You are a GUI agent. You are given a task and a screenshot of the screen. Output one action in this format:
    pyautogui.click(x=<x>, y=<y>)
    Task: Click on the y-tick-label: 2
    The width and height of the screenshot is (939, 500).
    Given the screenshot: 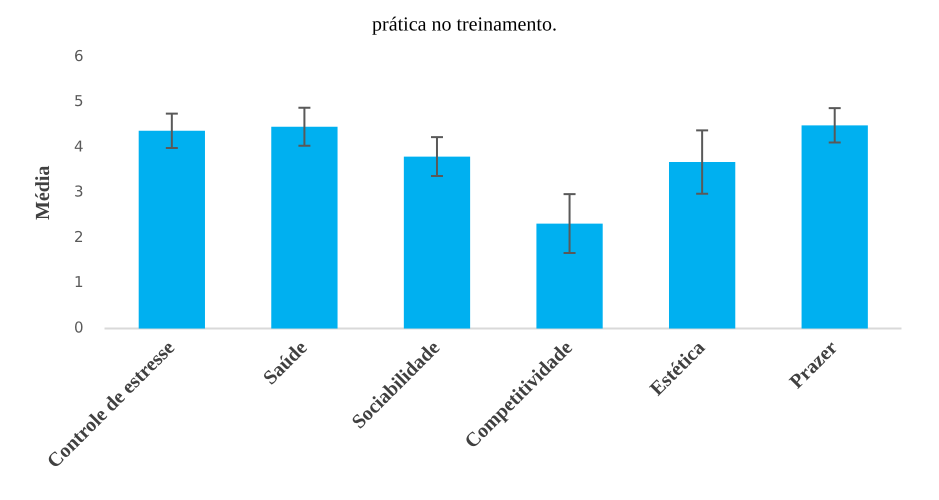 What is the action you would take?
    pyautogui.click(x=79, y=237)
    